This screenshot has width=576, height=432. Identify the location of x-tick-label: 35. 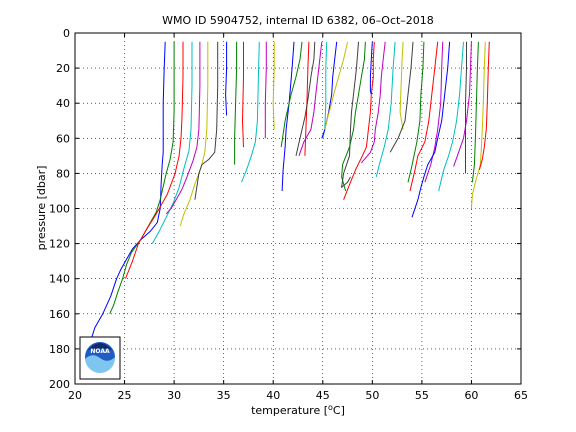
(224, 395).